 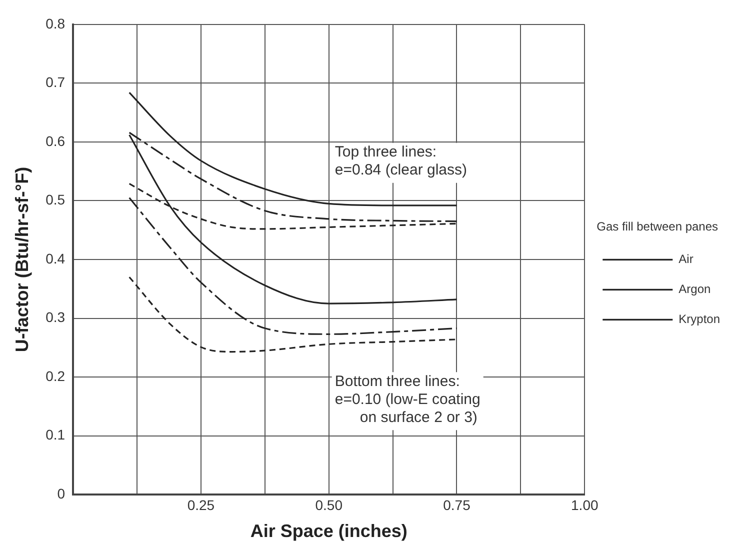 What do you see at coordinates (56, 258) in the screenshot?
I see `y-tick-label: 0.4` at bounding box center [56, 258].